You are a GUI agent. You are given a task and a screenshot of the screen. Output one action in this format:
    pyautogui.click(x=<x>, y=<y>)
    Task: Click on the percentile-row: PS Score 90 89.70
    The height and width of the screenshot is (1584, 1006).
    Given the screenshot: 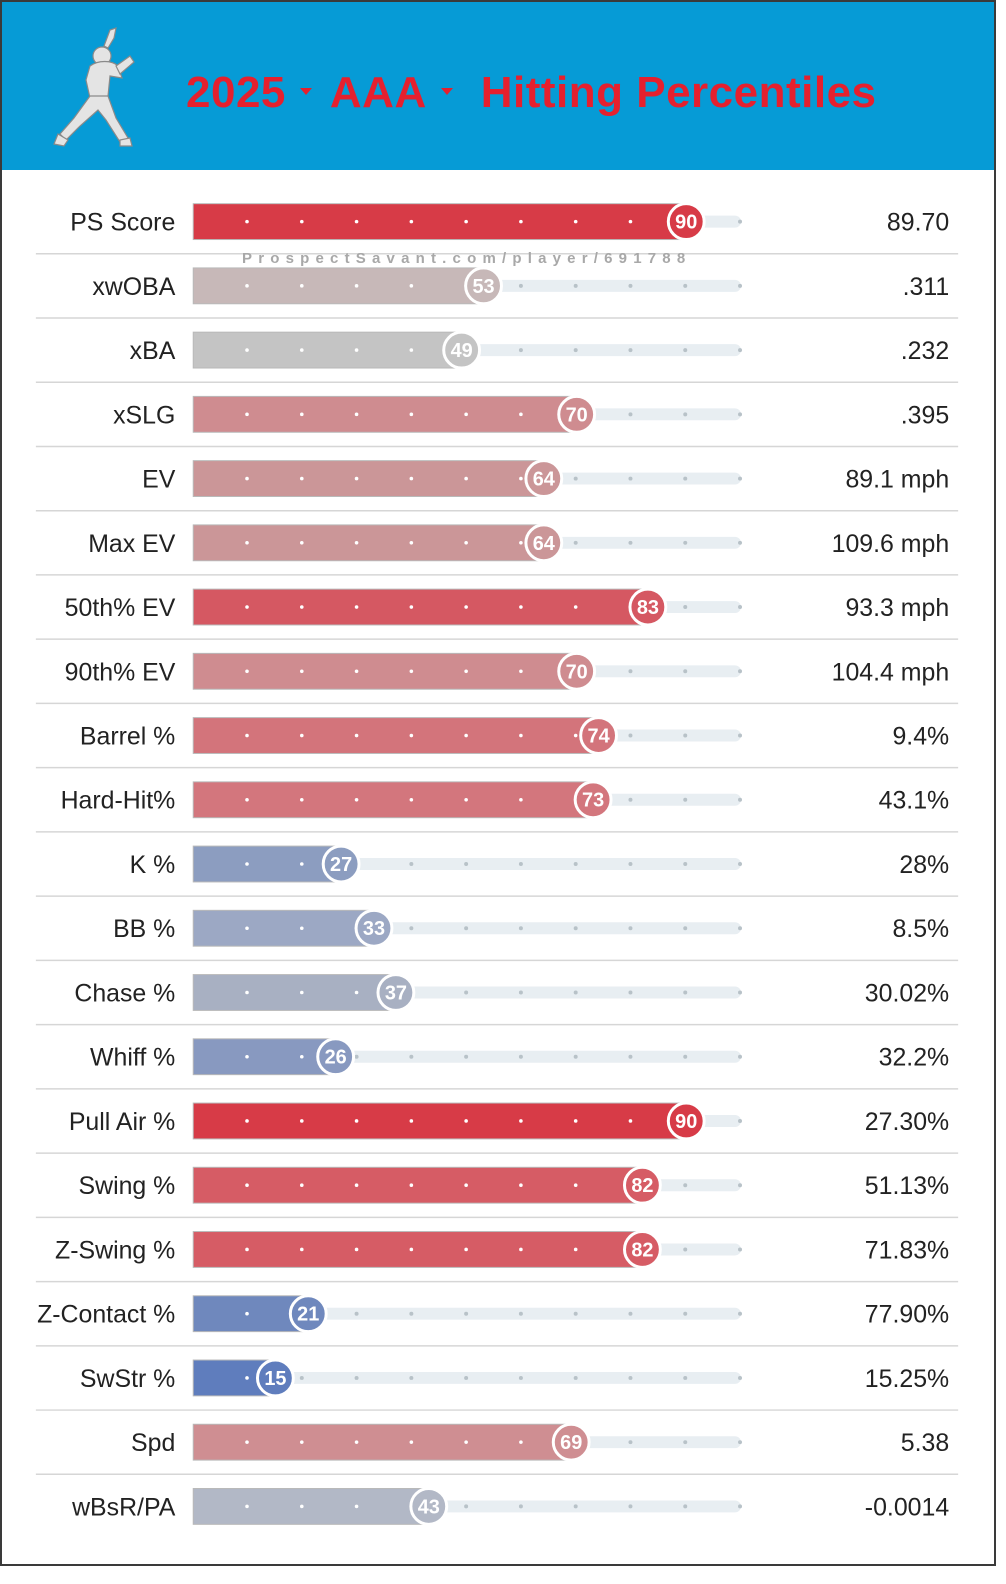 What is the action you would take?
    pyautogui.click(x=509, y=222)
    